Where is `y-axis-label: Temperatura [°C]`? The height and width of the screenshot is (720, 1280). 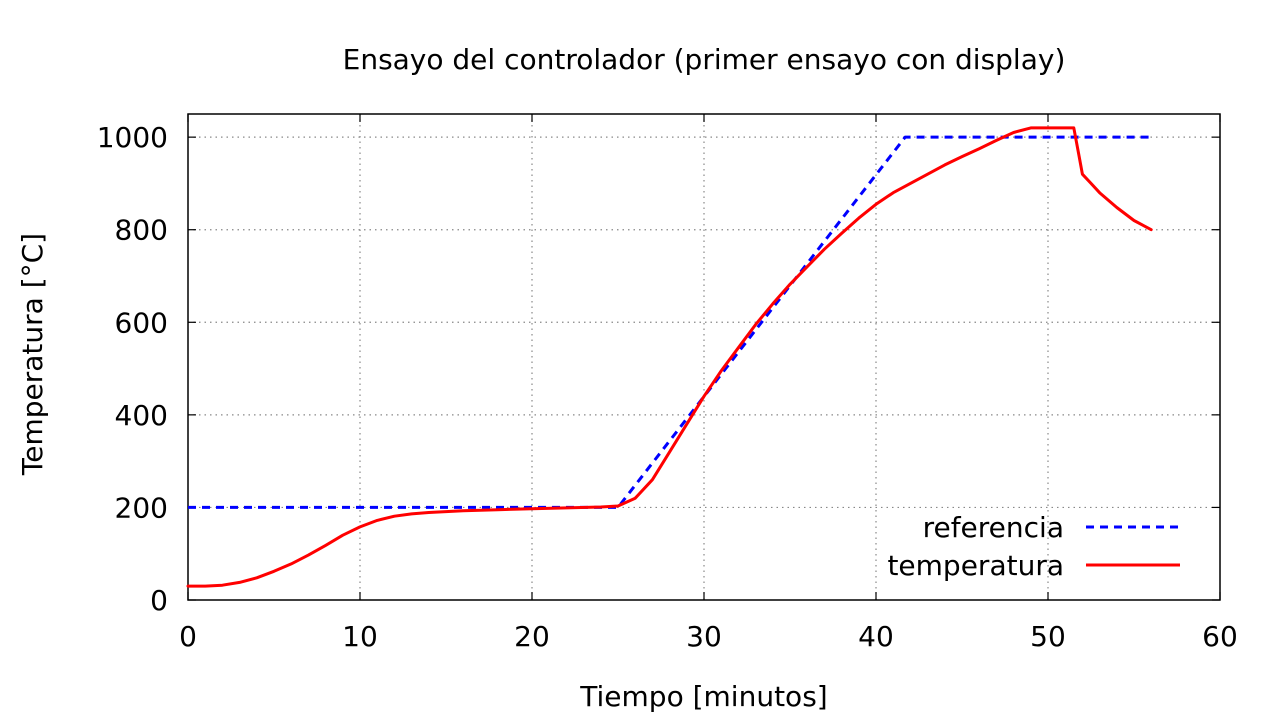 y-axis-label: Temperatura [°C] is located at coordinates (32, 354).